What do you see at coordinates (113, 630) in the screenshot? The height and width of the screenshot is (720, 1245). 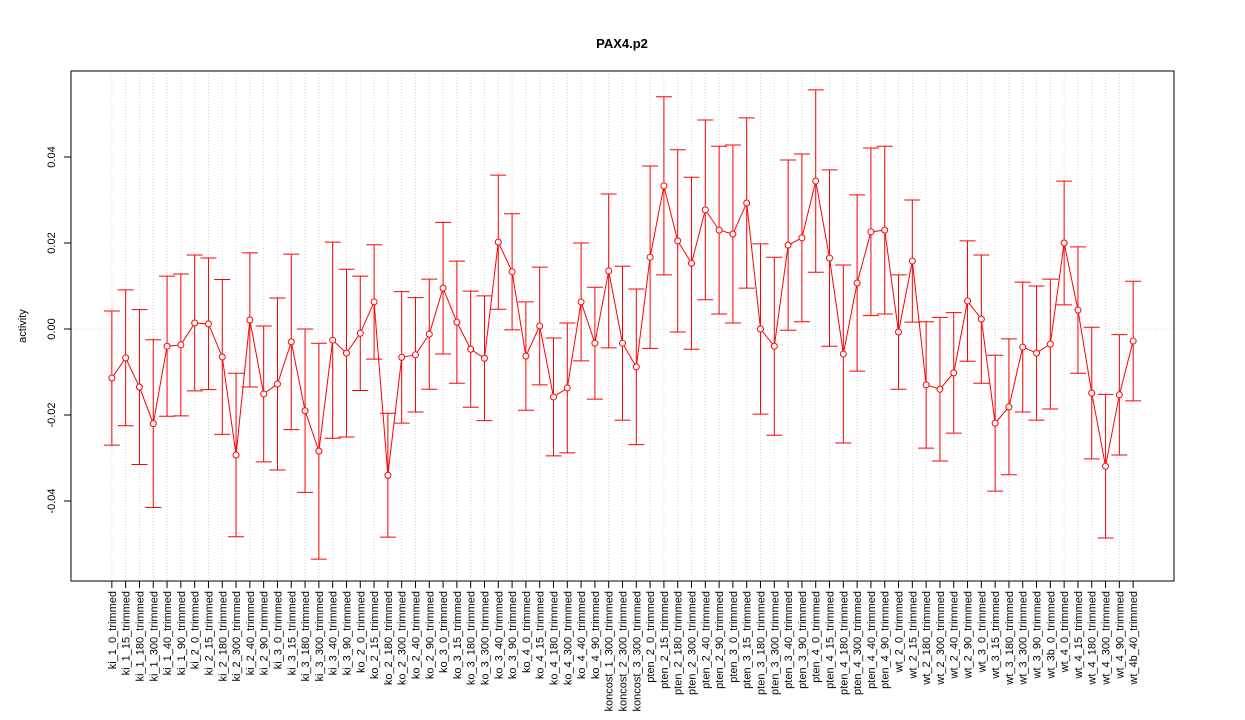 I see `x-tick-label: ki_1_0_trimmed` at bounding box center [113, 630].